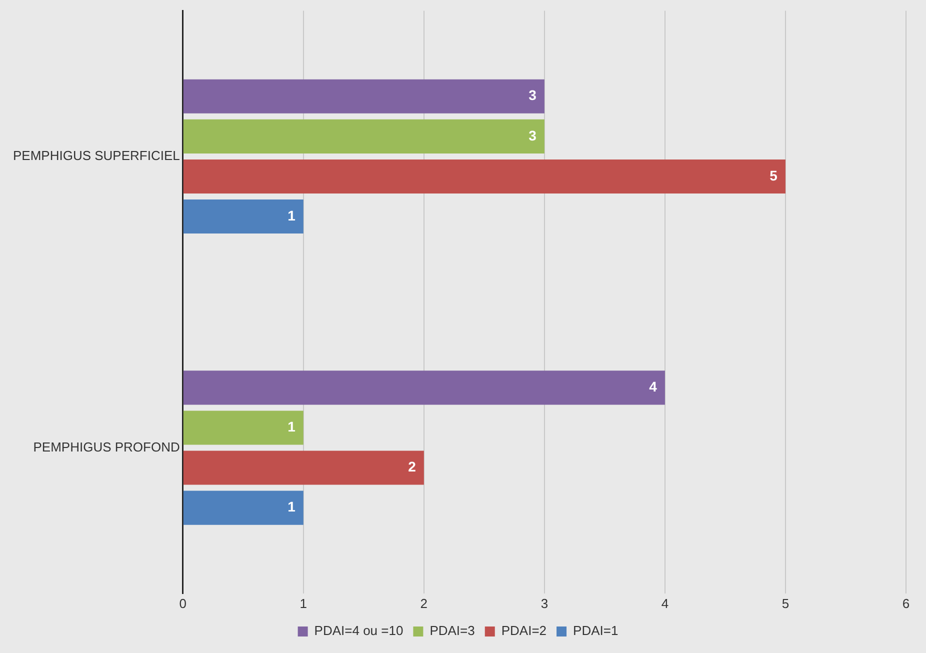 This screenshot has width=926, height=653. What do you see at coordinates (106, 446) in the screenshot?
I see `y-tick-label: PEMPHIGUS PROFOND` at bounding box center [106, 446].